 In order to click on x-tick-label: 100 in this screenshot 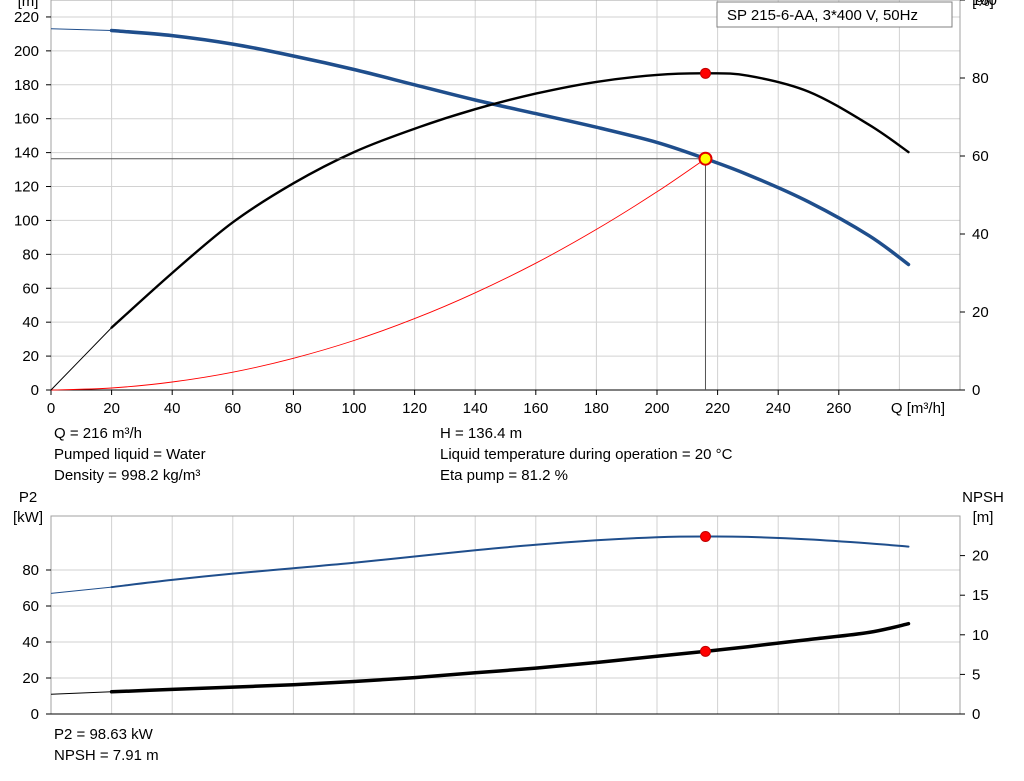, I will do `click(353, 408)`.